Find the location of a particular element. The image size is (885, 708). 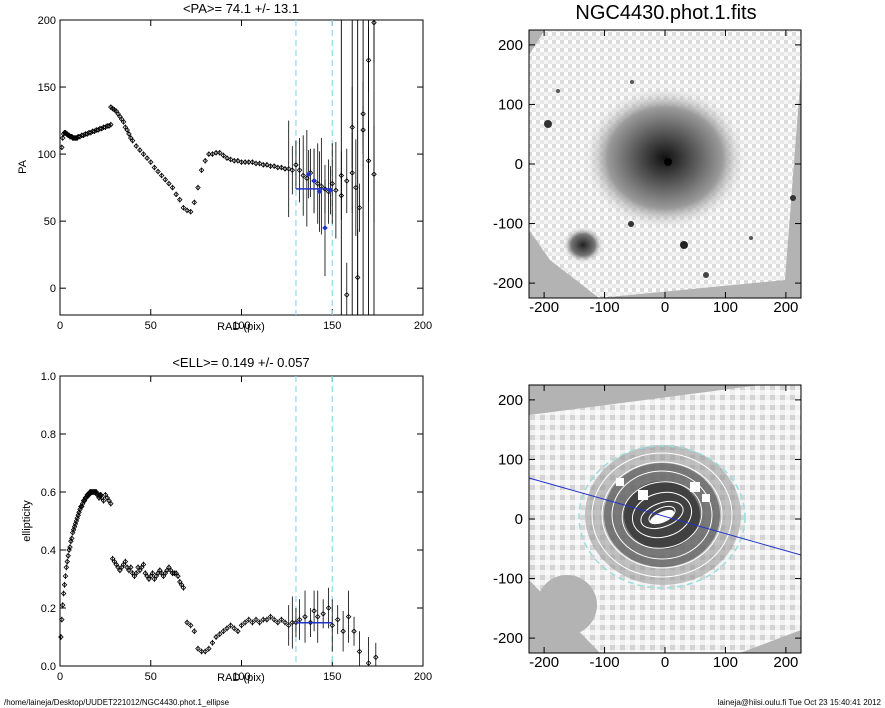

image-x-ticks: -200 -100 0 100 200 is located at coordinates (663, 173).